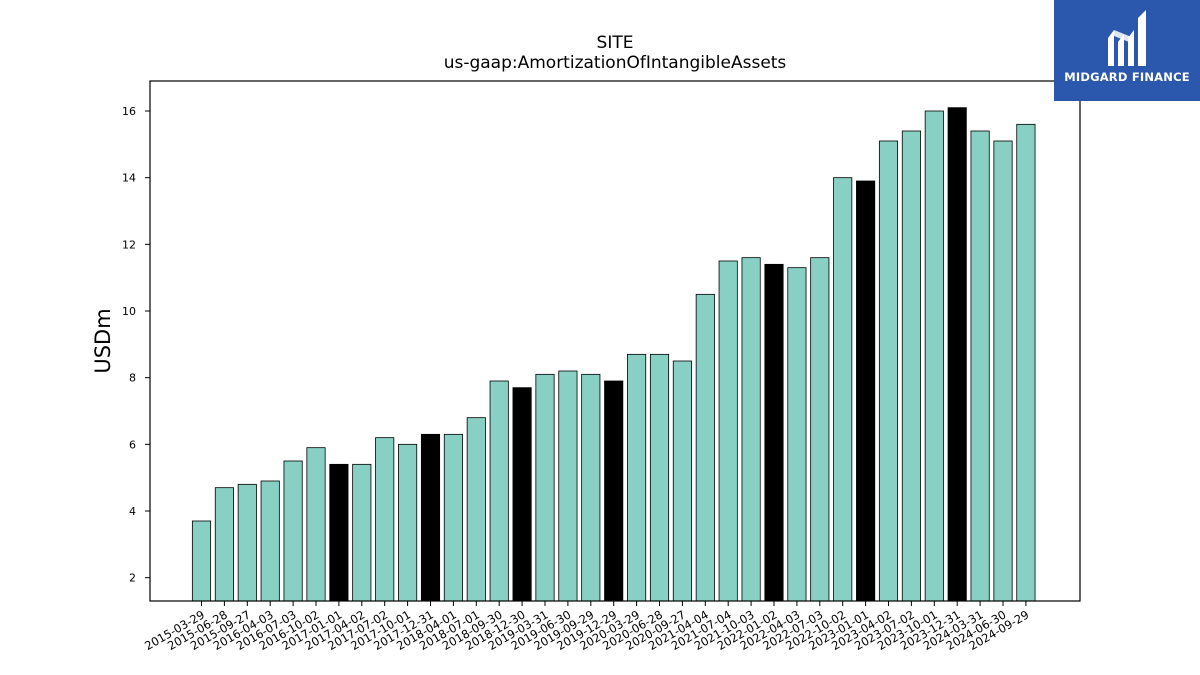  What do you see at coordinates (132, 378) in the screenshot?
I see `y-tick-label: 8` at bounding box center [132, 378].